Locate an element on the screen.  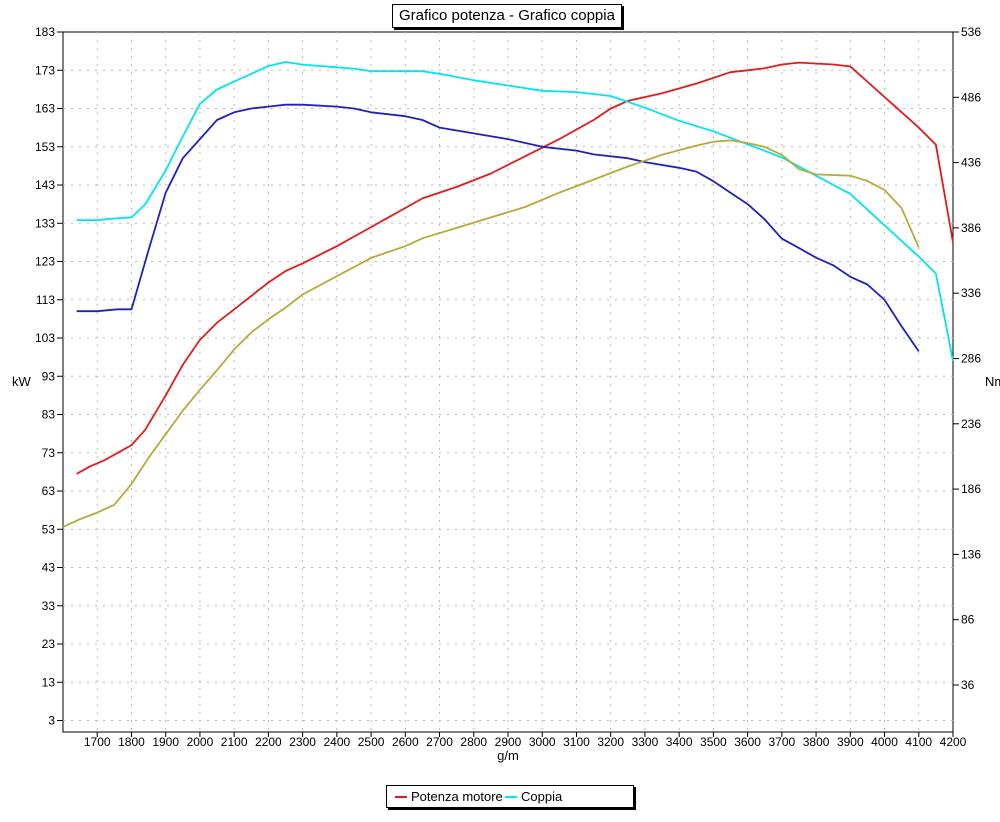
x-tick-label: 3900 is located at coordinates (850, 742).